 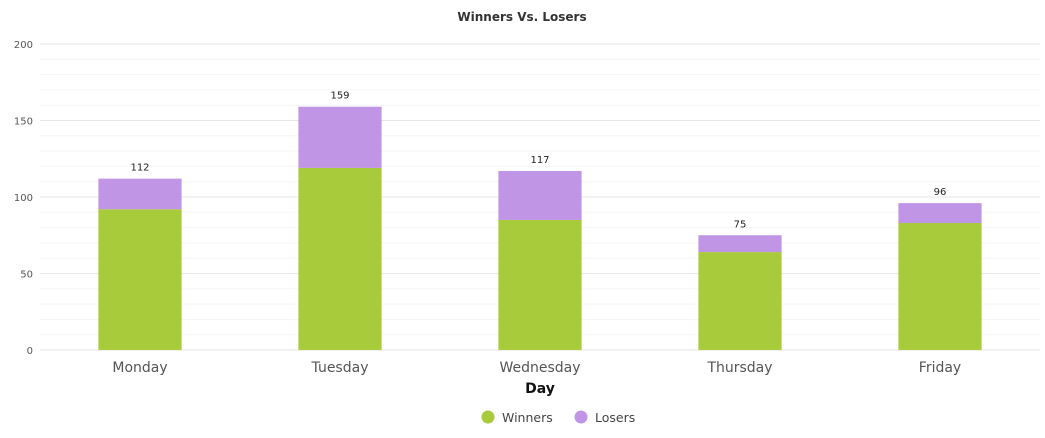 What do you see at coordinates (740, 224) in the screenshot?
I see `total-data-label: 75` at bounding box center [740, 224].